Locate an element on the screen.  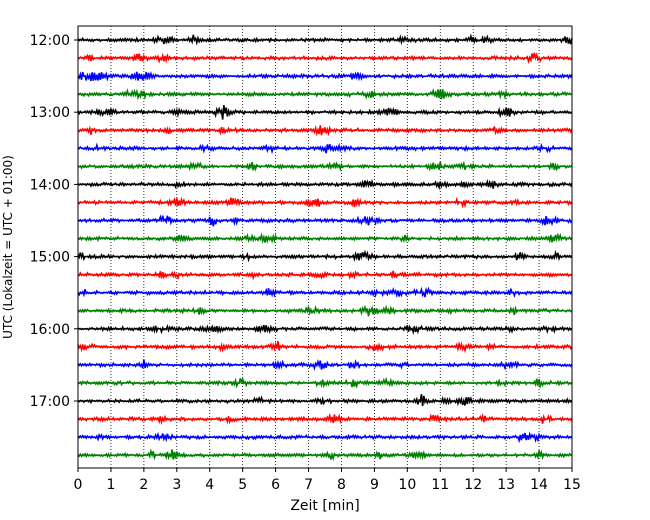
y-tick-label: 15:00 is located at coordinates (50, 258).